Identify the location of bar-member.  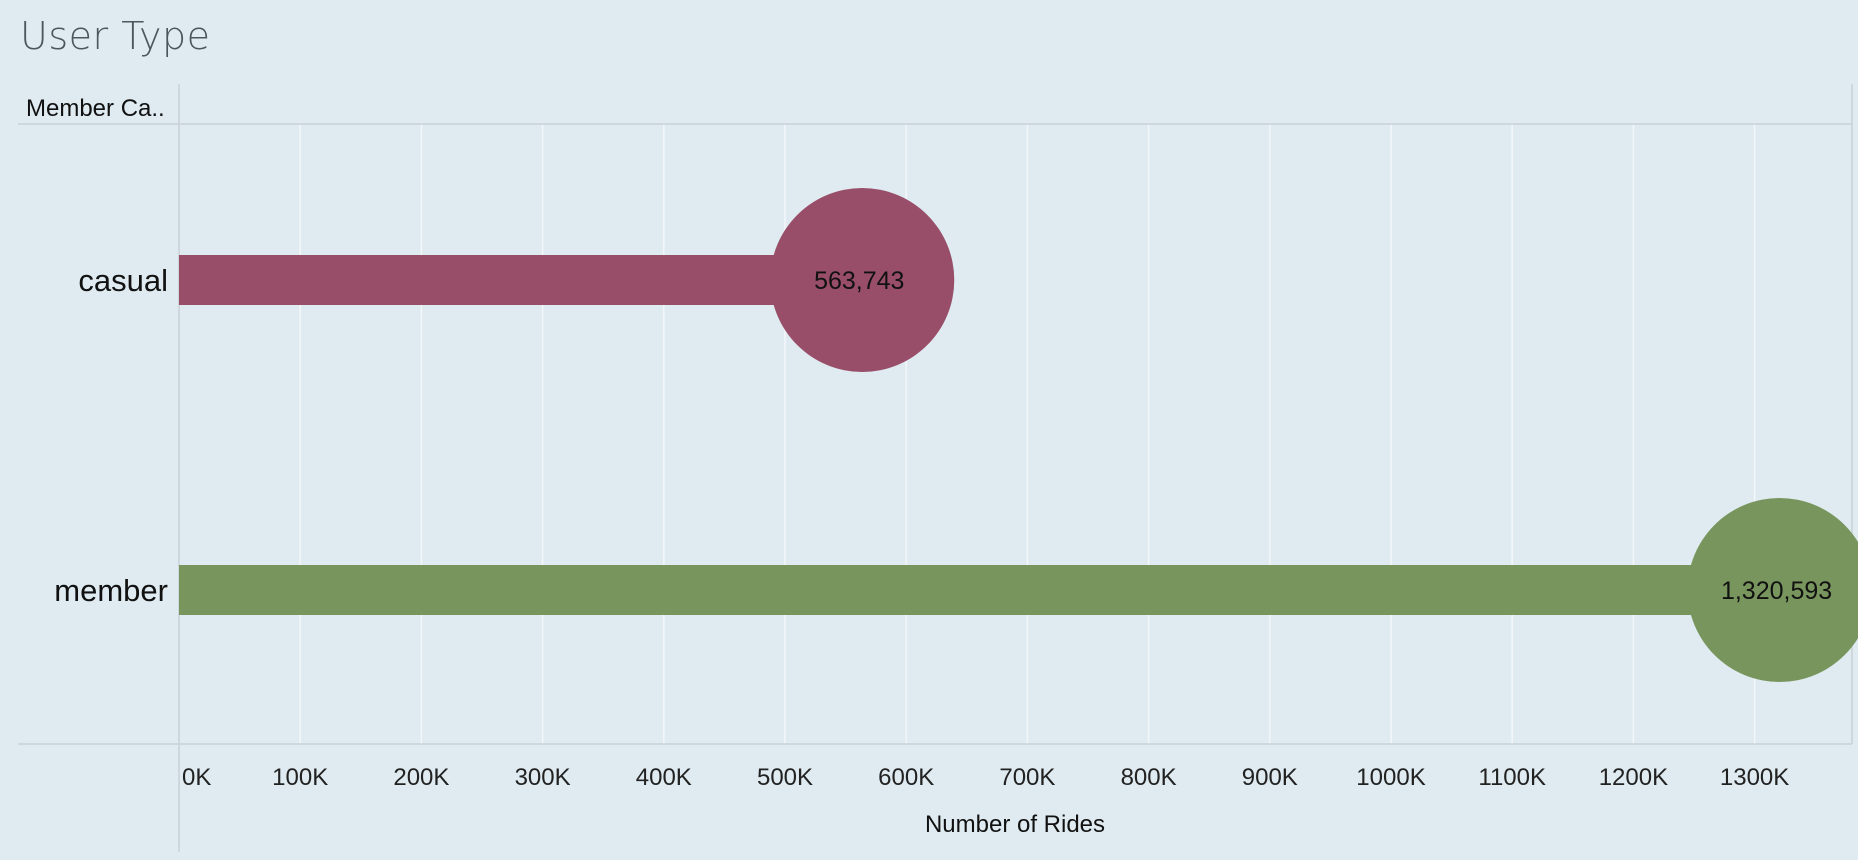
(979, 590).